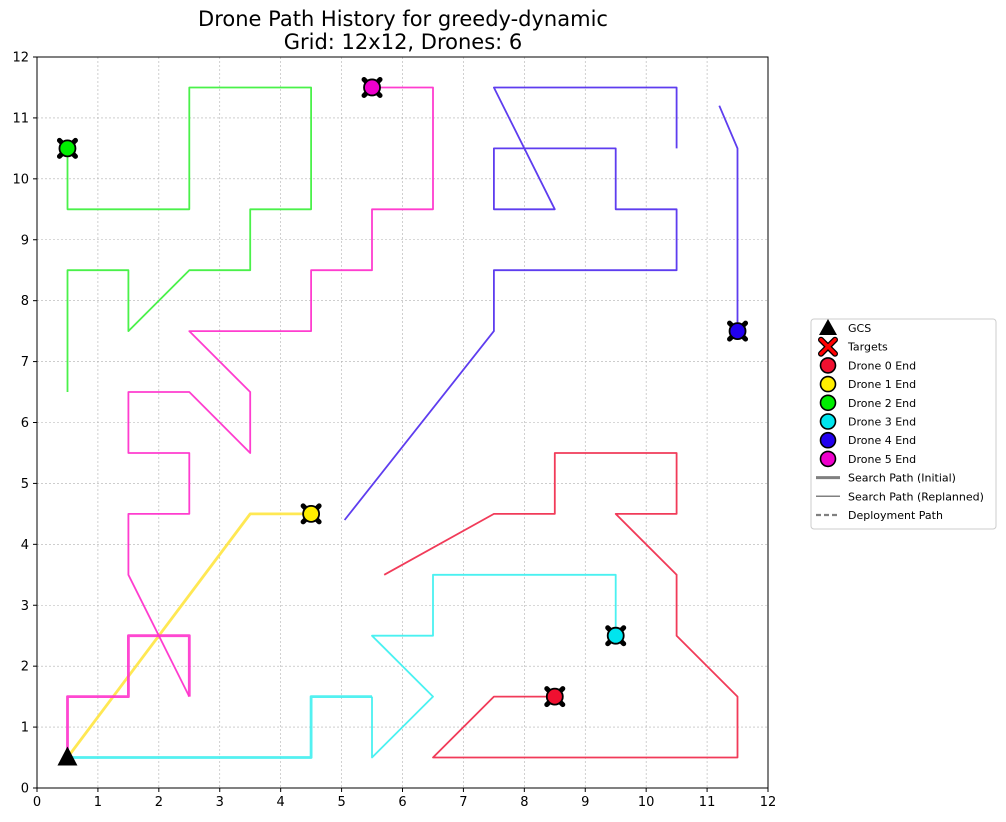 This screenshot has width=1006, height=822. What do you see at coordinates (916, 496) in the screenshot?
I see `legend-label-search-path-replanned: Search Path (Replanned)` at bounding box center [916, 496].